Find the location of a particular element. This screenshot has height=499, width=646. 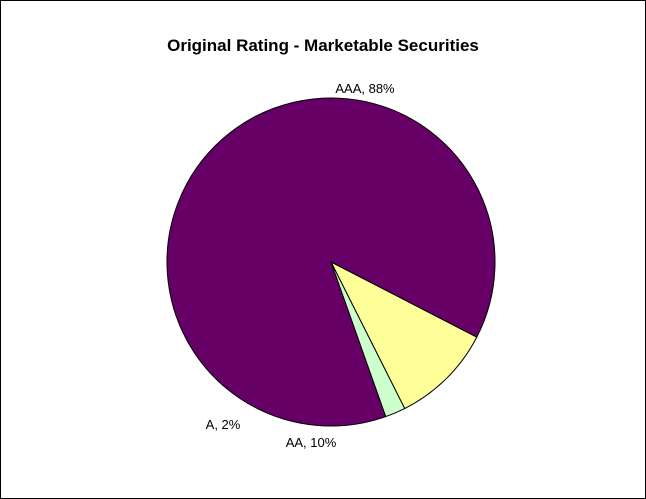

pie-slice-a is located at coordinates (368, 339).